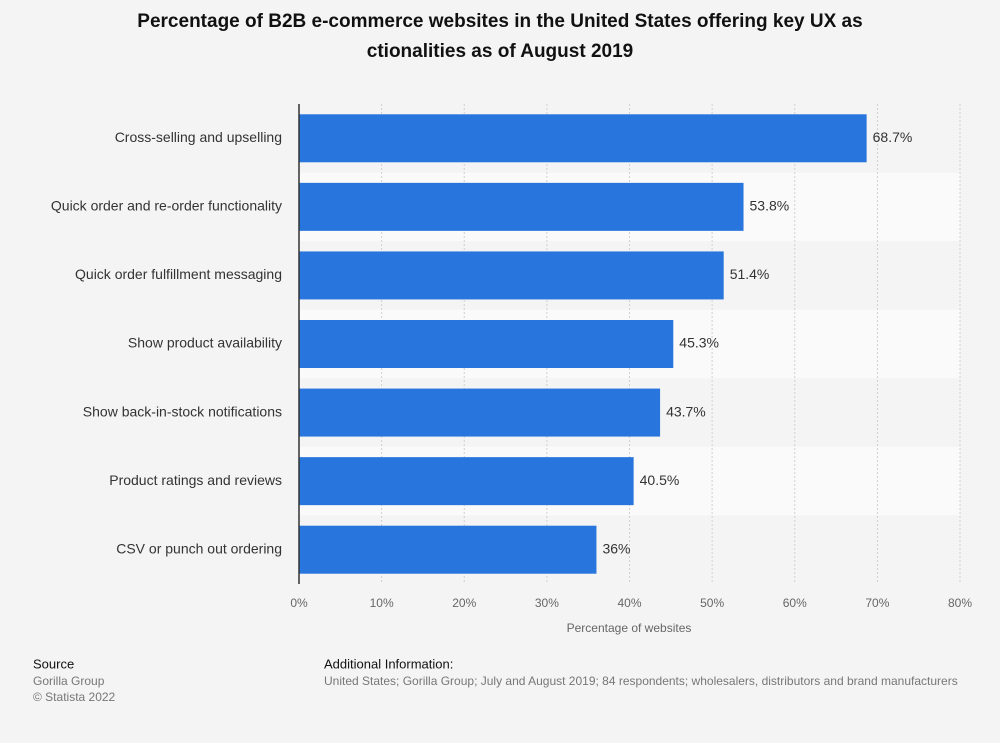 The image size is (1000, 743). What do you see at coordinates (464, 603) in the screenshot?
I see `x-tick-label: 20%` at bounding box center [464, 603].